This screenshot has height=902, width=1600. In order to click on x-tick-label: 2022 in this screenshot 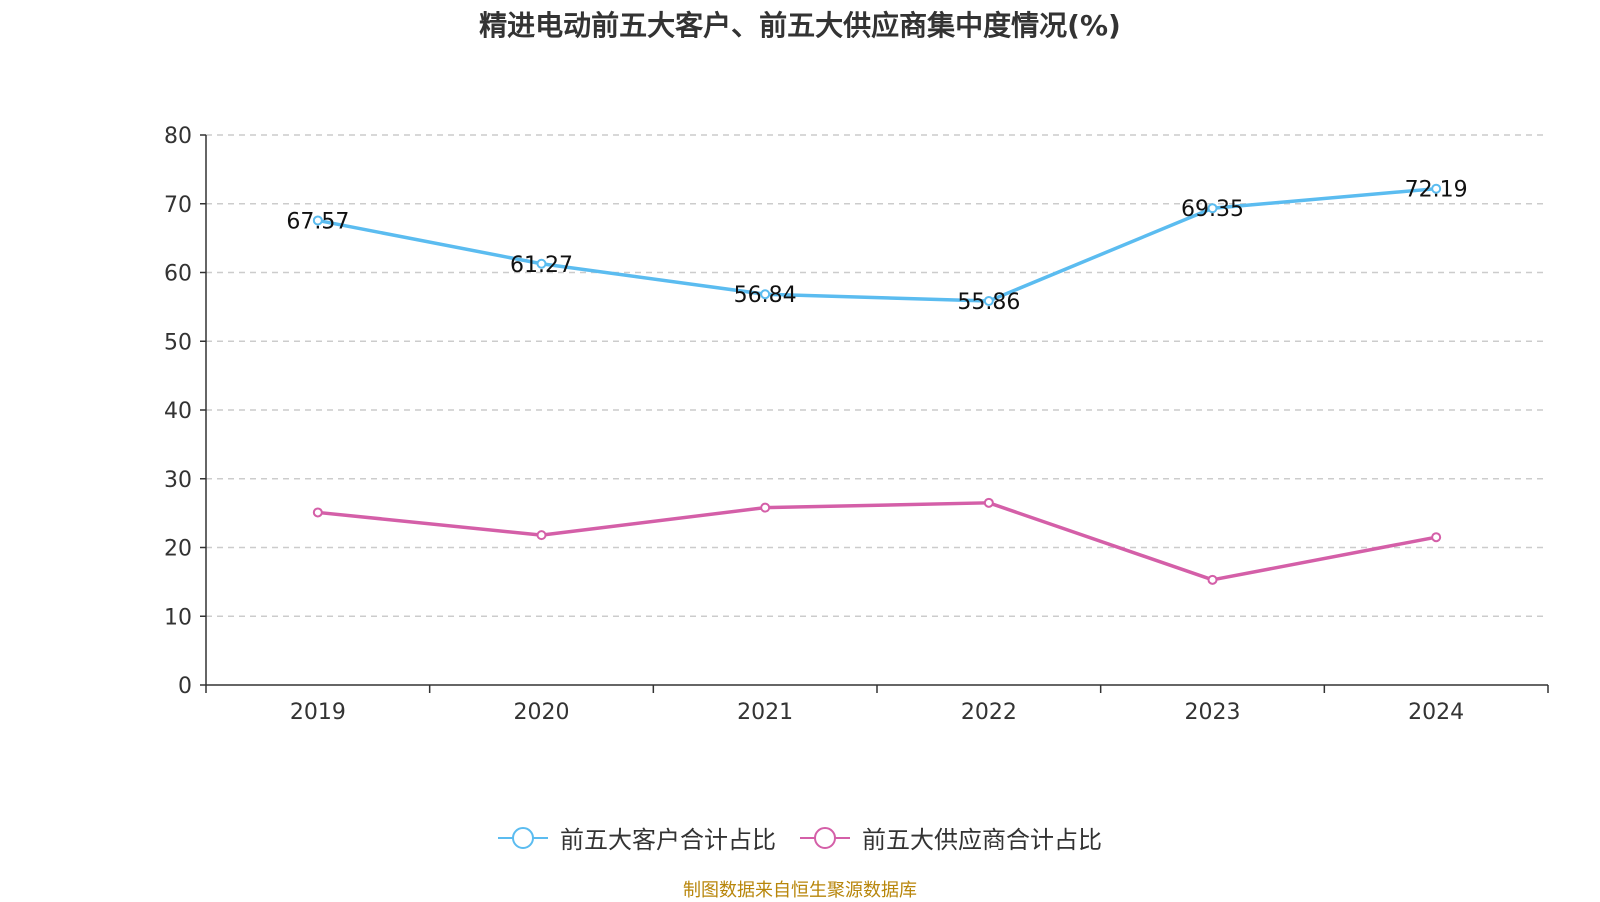, I will do `click(989, 712)`.